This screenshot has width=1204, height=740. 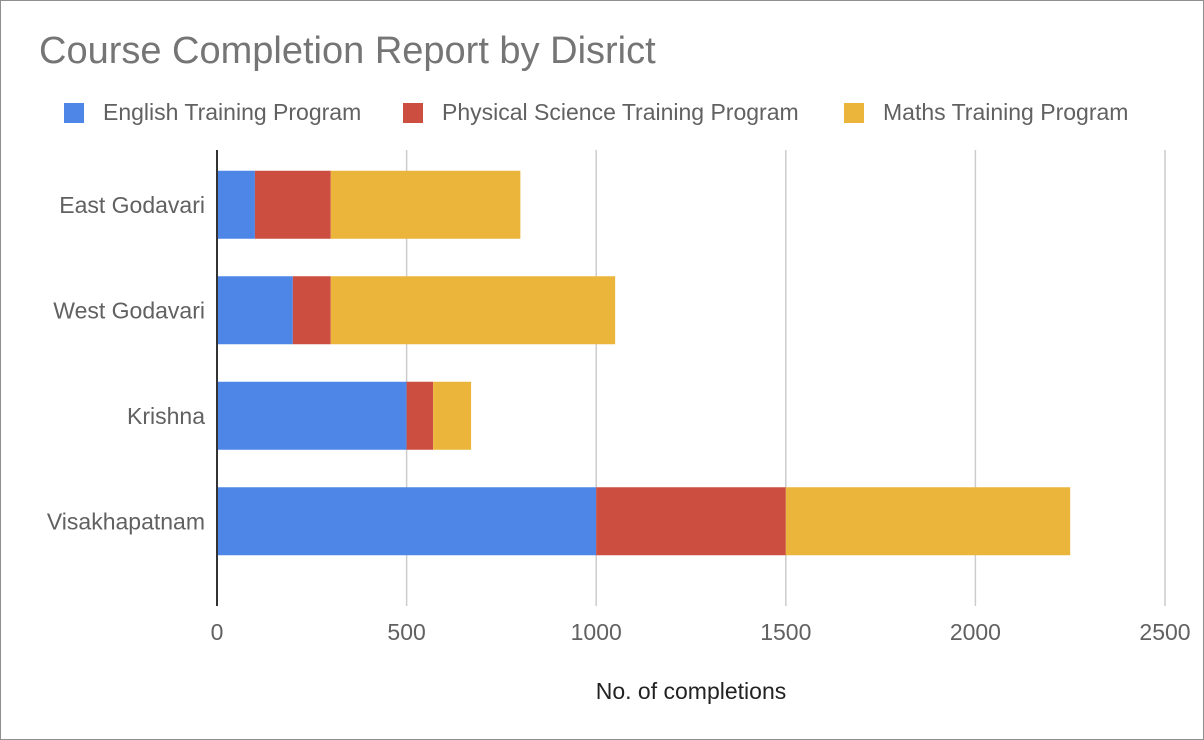 What do you see at coordinates (975, 632) in the screenshot?
I see `x-tick-label-4: 2000` at bounding box center [975, 632].